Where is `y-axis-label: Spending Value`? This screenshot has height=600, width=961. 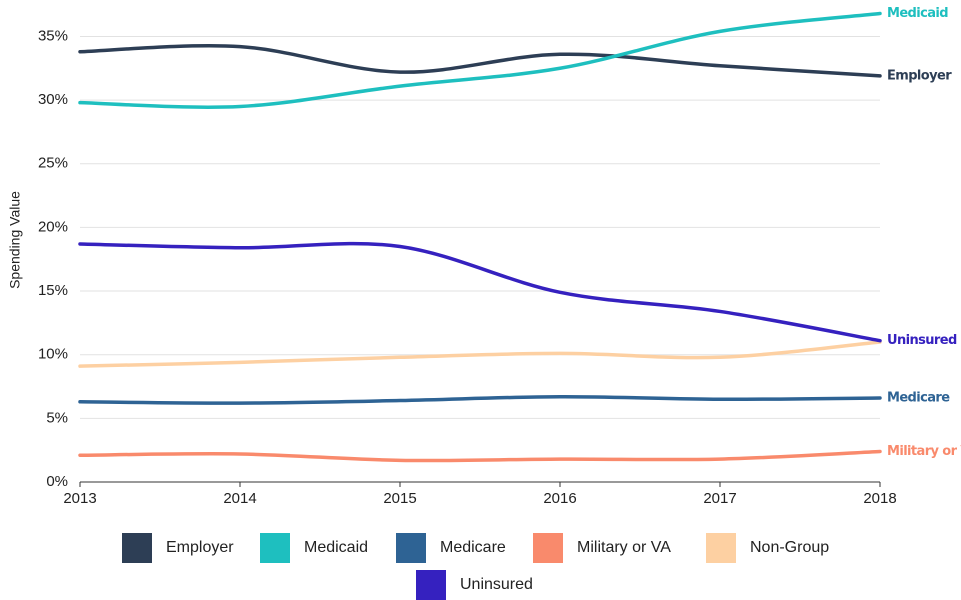
y-axis-label: Spending Value is located at coordinates (15, 240).